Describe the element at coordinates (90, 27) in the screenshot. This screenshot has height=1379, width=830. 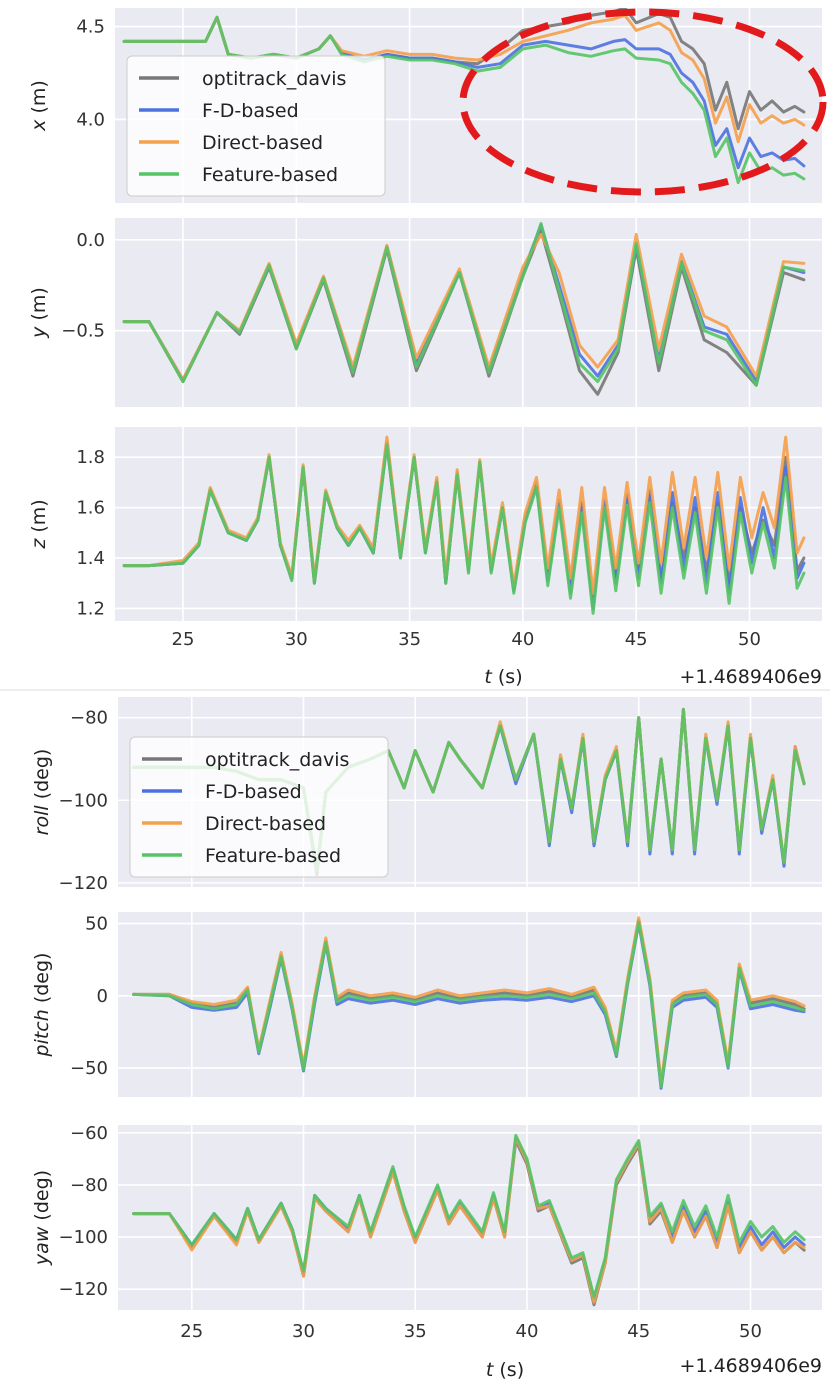
I see `y-tick-label: 4.5` at that location.